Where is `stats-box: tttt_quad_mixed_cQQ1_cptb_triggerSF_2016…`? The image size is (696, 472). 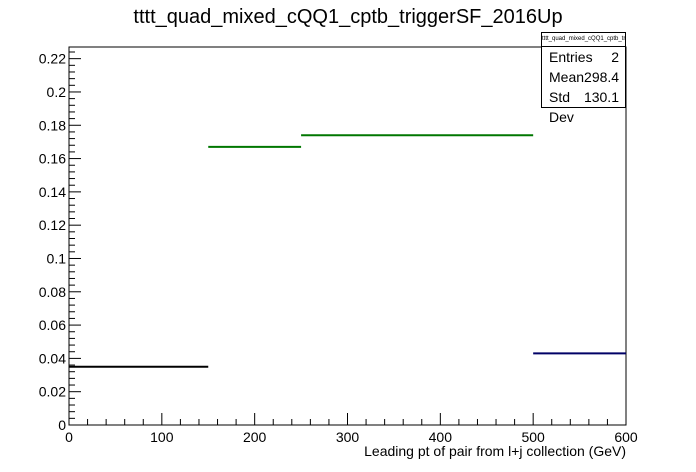
stats-box: tttt_quad_mixed_cQQ1_cptb_triggerSF_2016… is located at coordinates (583, 78).